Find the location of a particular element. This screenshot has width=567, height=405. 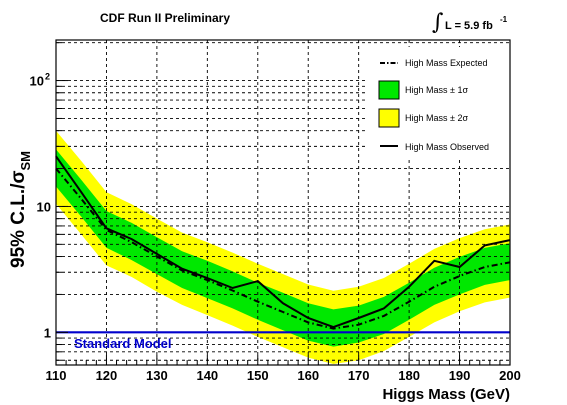

lumi-exponent: -1 is located at coordinates (504, 19).